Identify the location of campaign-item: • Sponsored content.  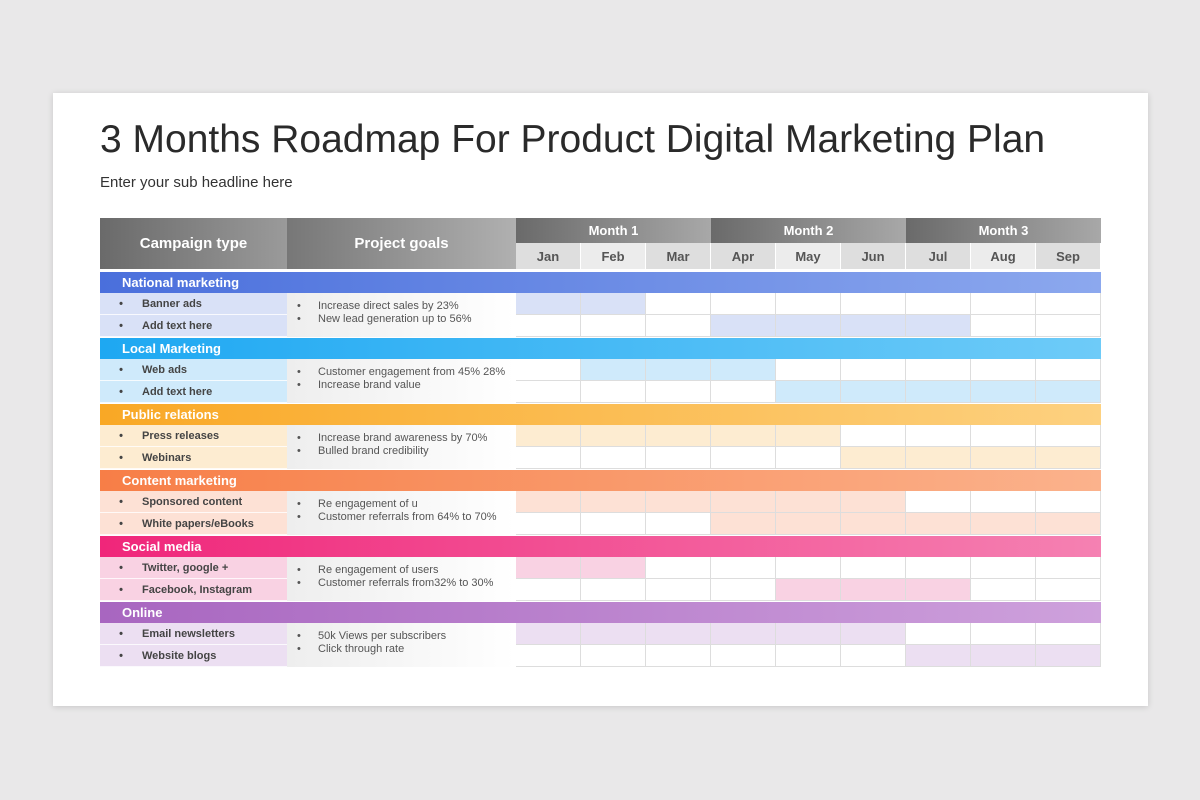
(193, 502).